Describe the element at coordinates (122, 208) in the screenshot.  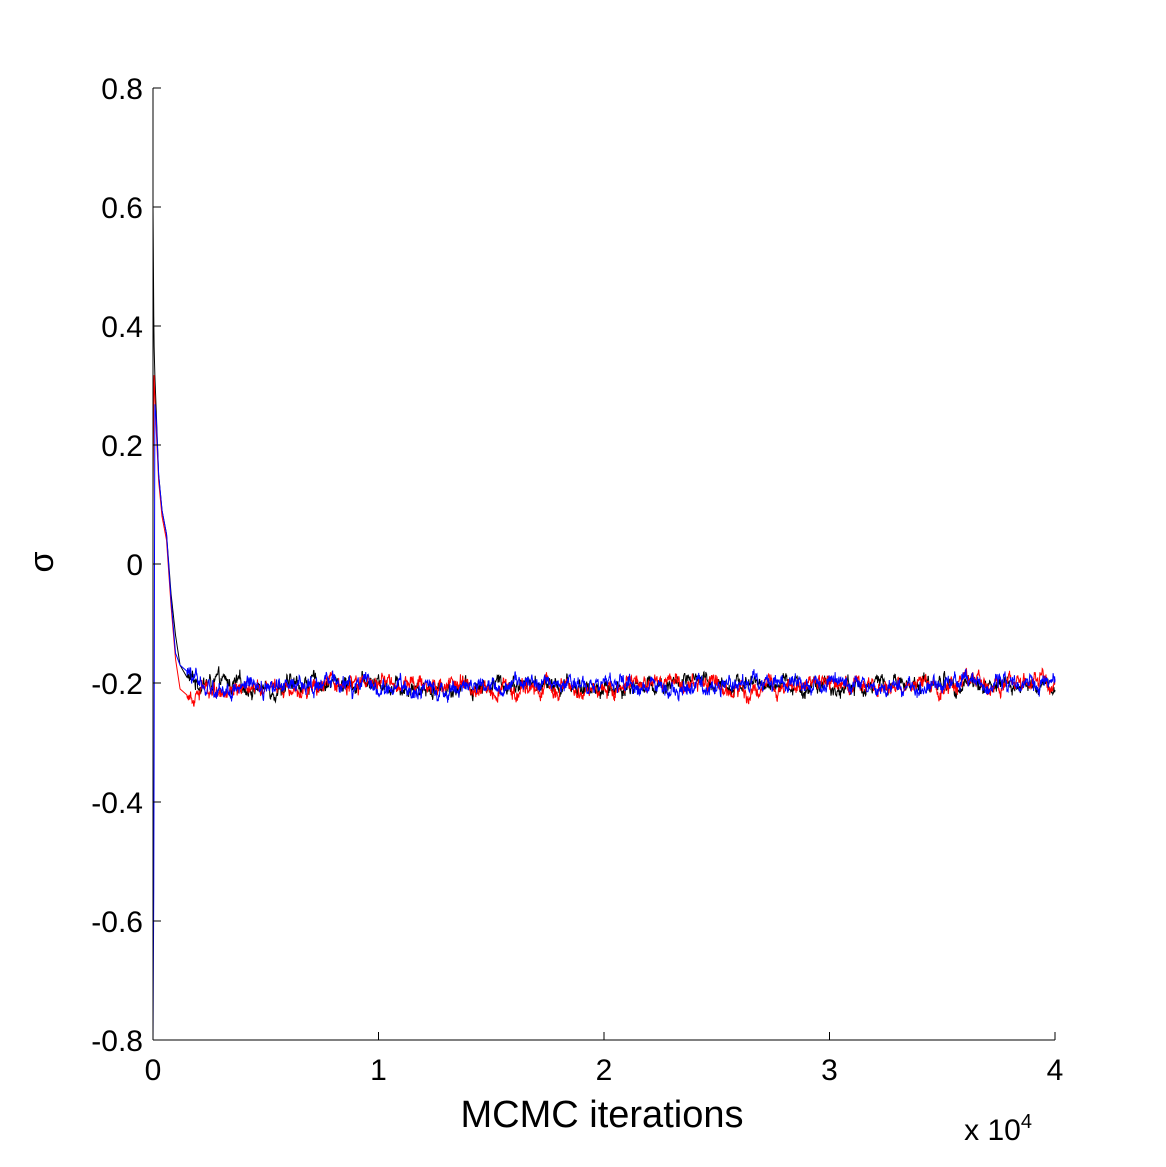
I see `y-tick-label: 0.6` at that location.